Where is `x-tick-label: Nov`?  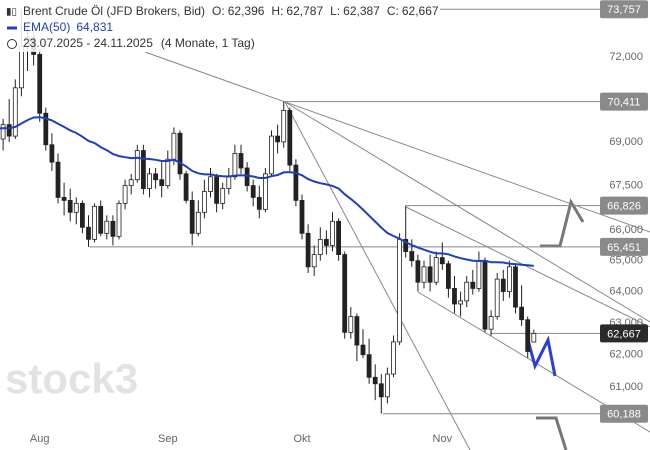 x-tick-label: Nov is located at coordinates (443, 439).